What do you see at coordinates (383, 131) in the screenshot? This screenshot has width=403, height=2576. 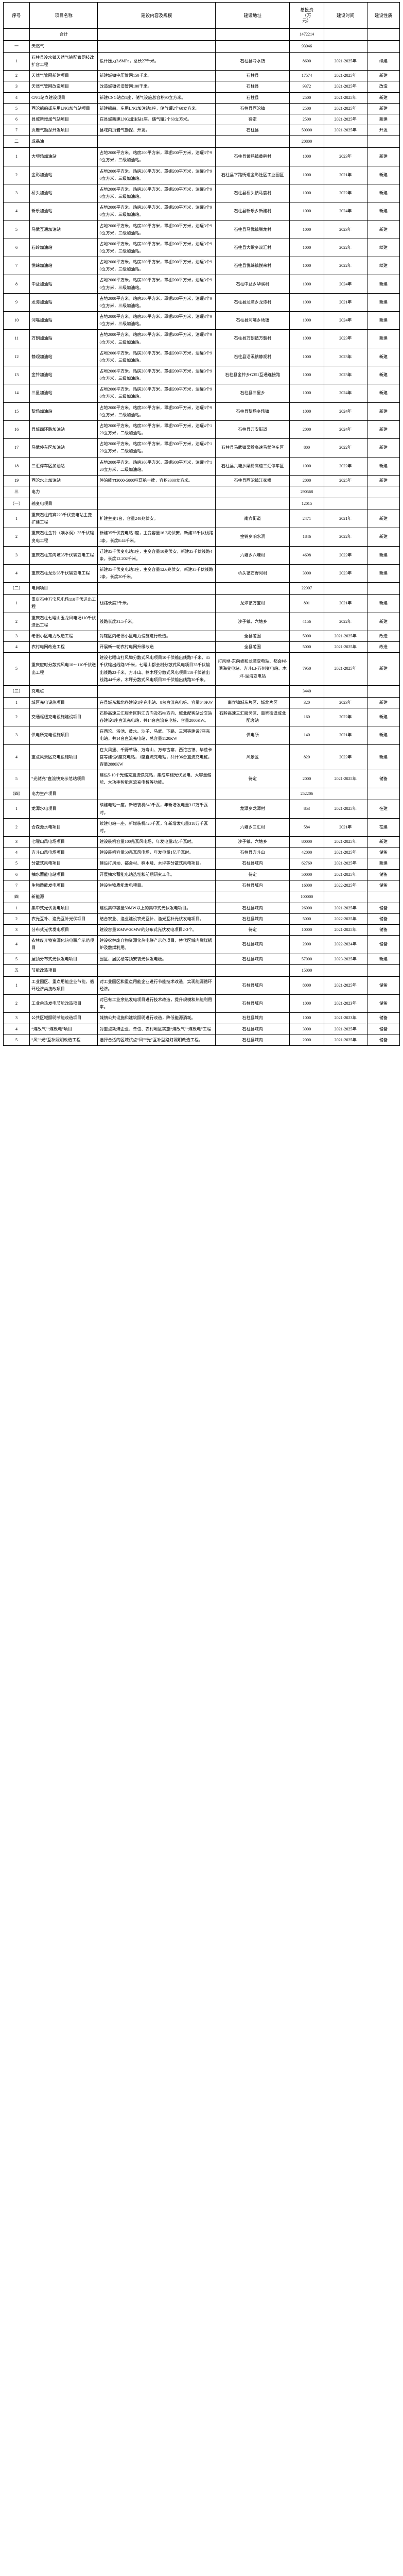 I see `row-type: 开发` at bounding box center [383, 131].